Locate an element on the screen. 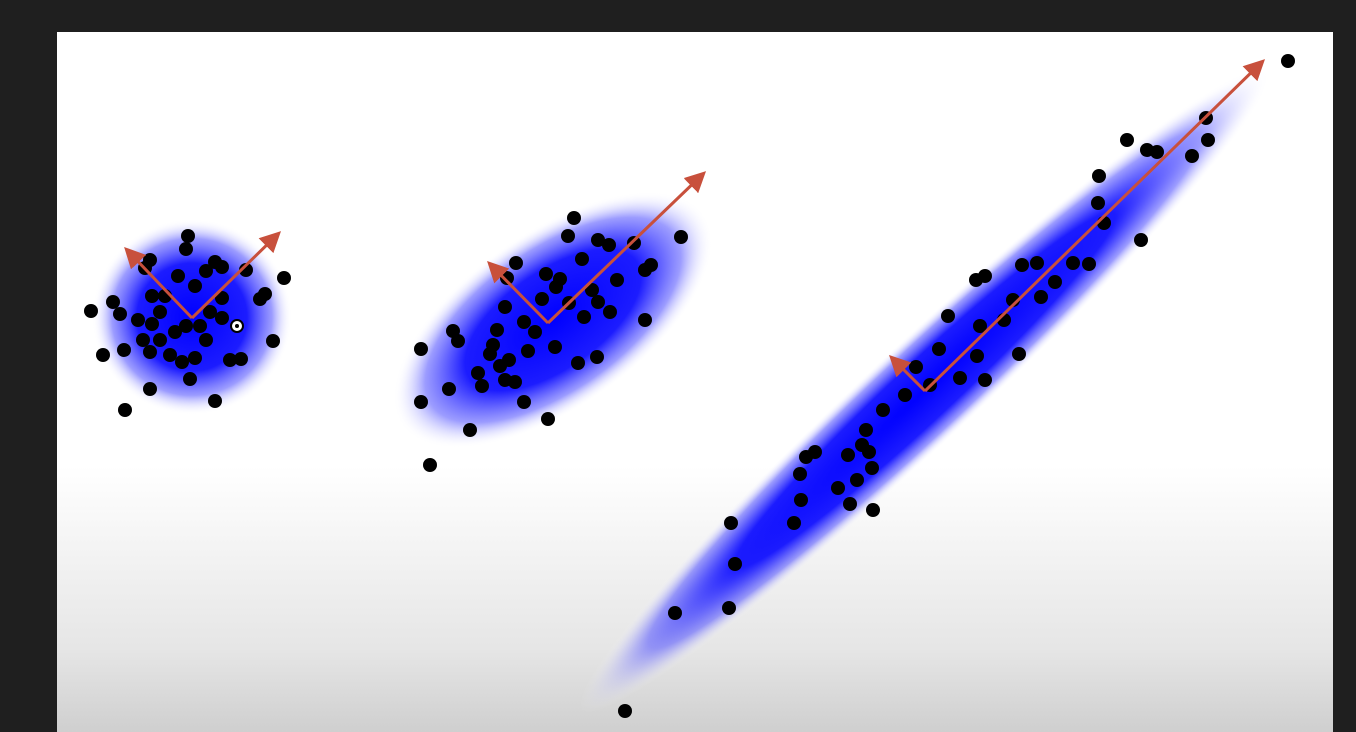  axis-arrow-primary is located at coordinates (1094, 226).